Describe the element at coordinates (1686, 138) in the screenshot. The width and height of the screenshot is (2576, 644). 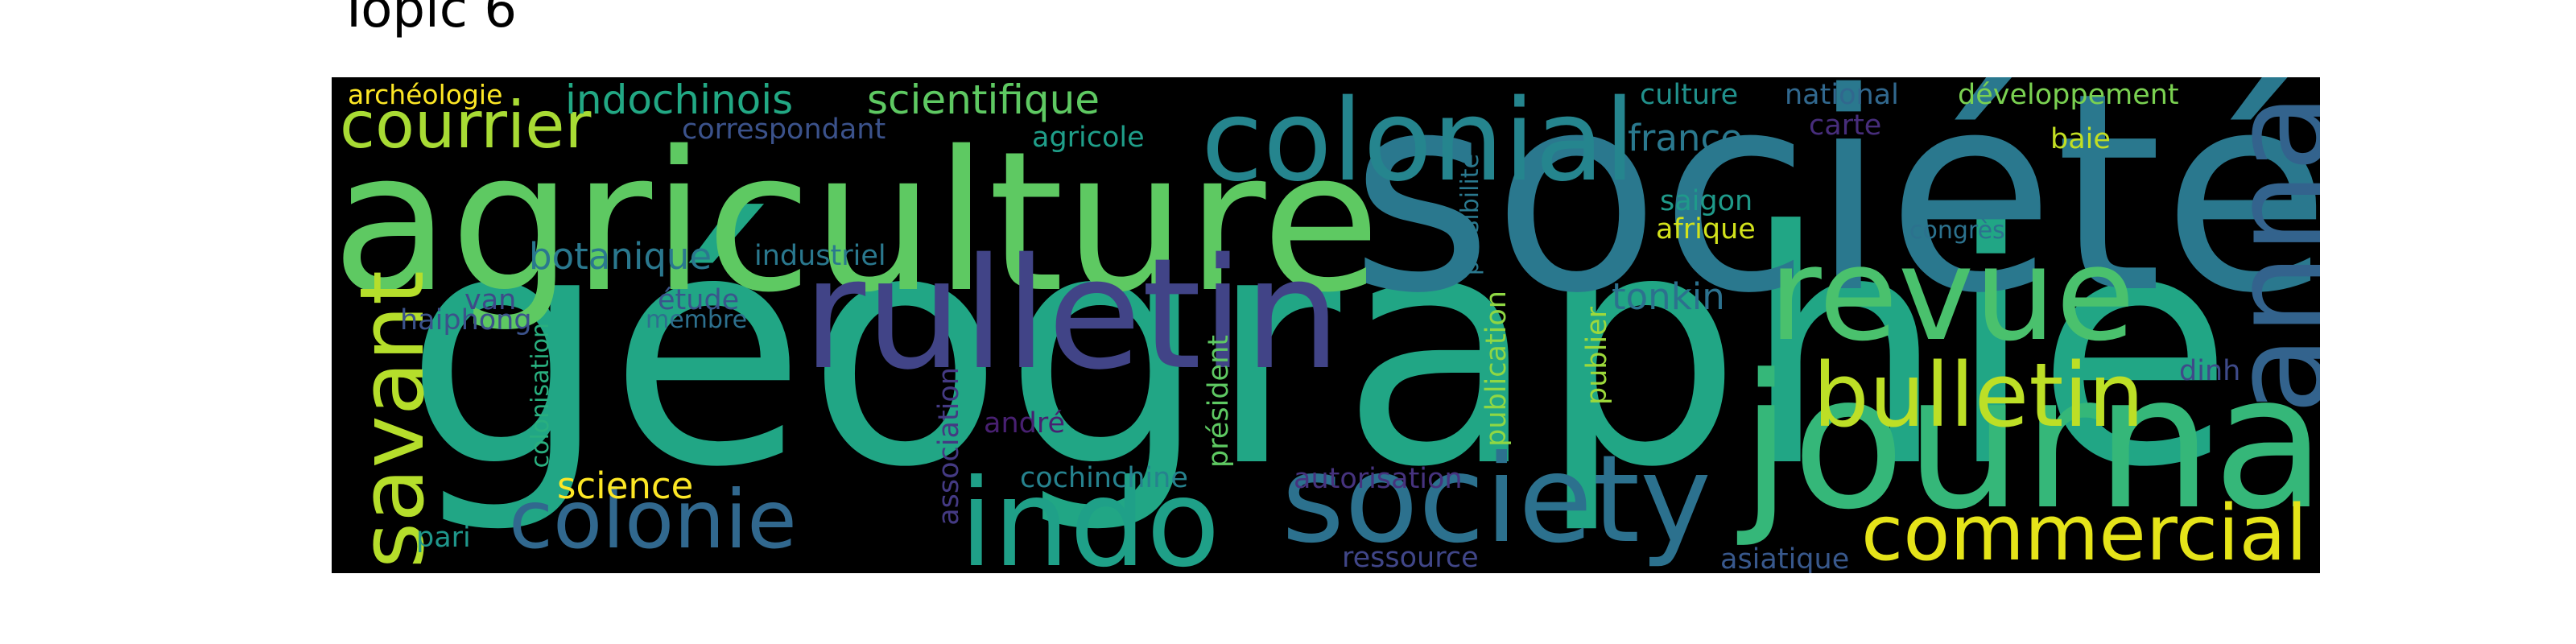
I see `word-france: france` at that location.